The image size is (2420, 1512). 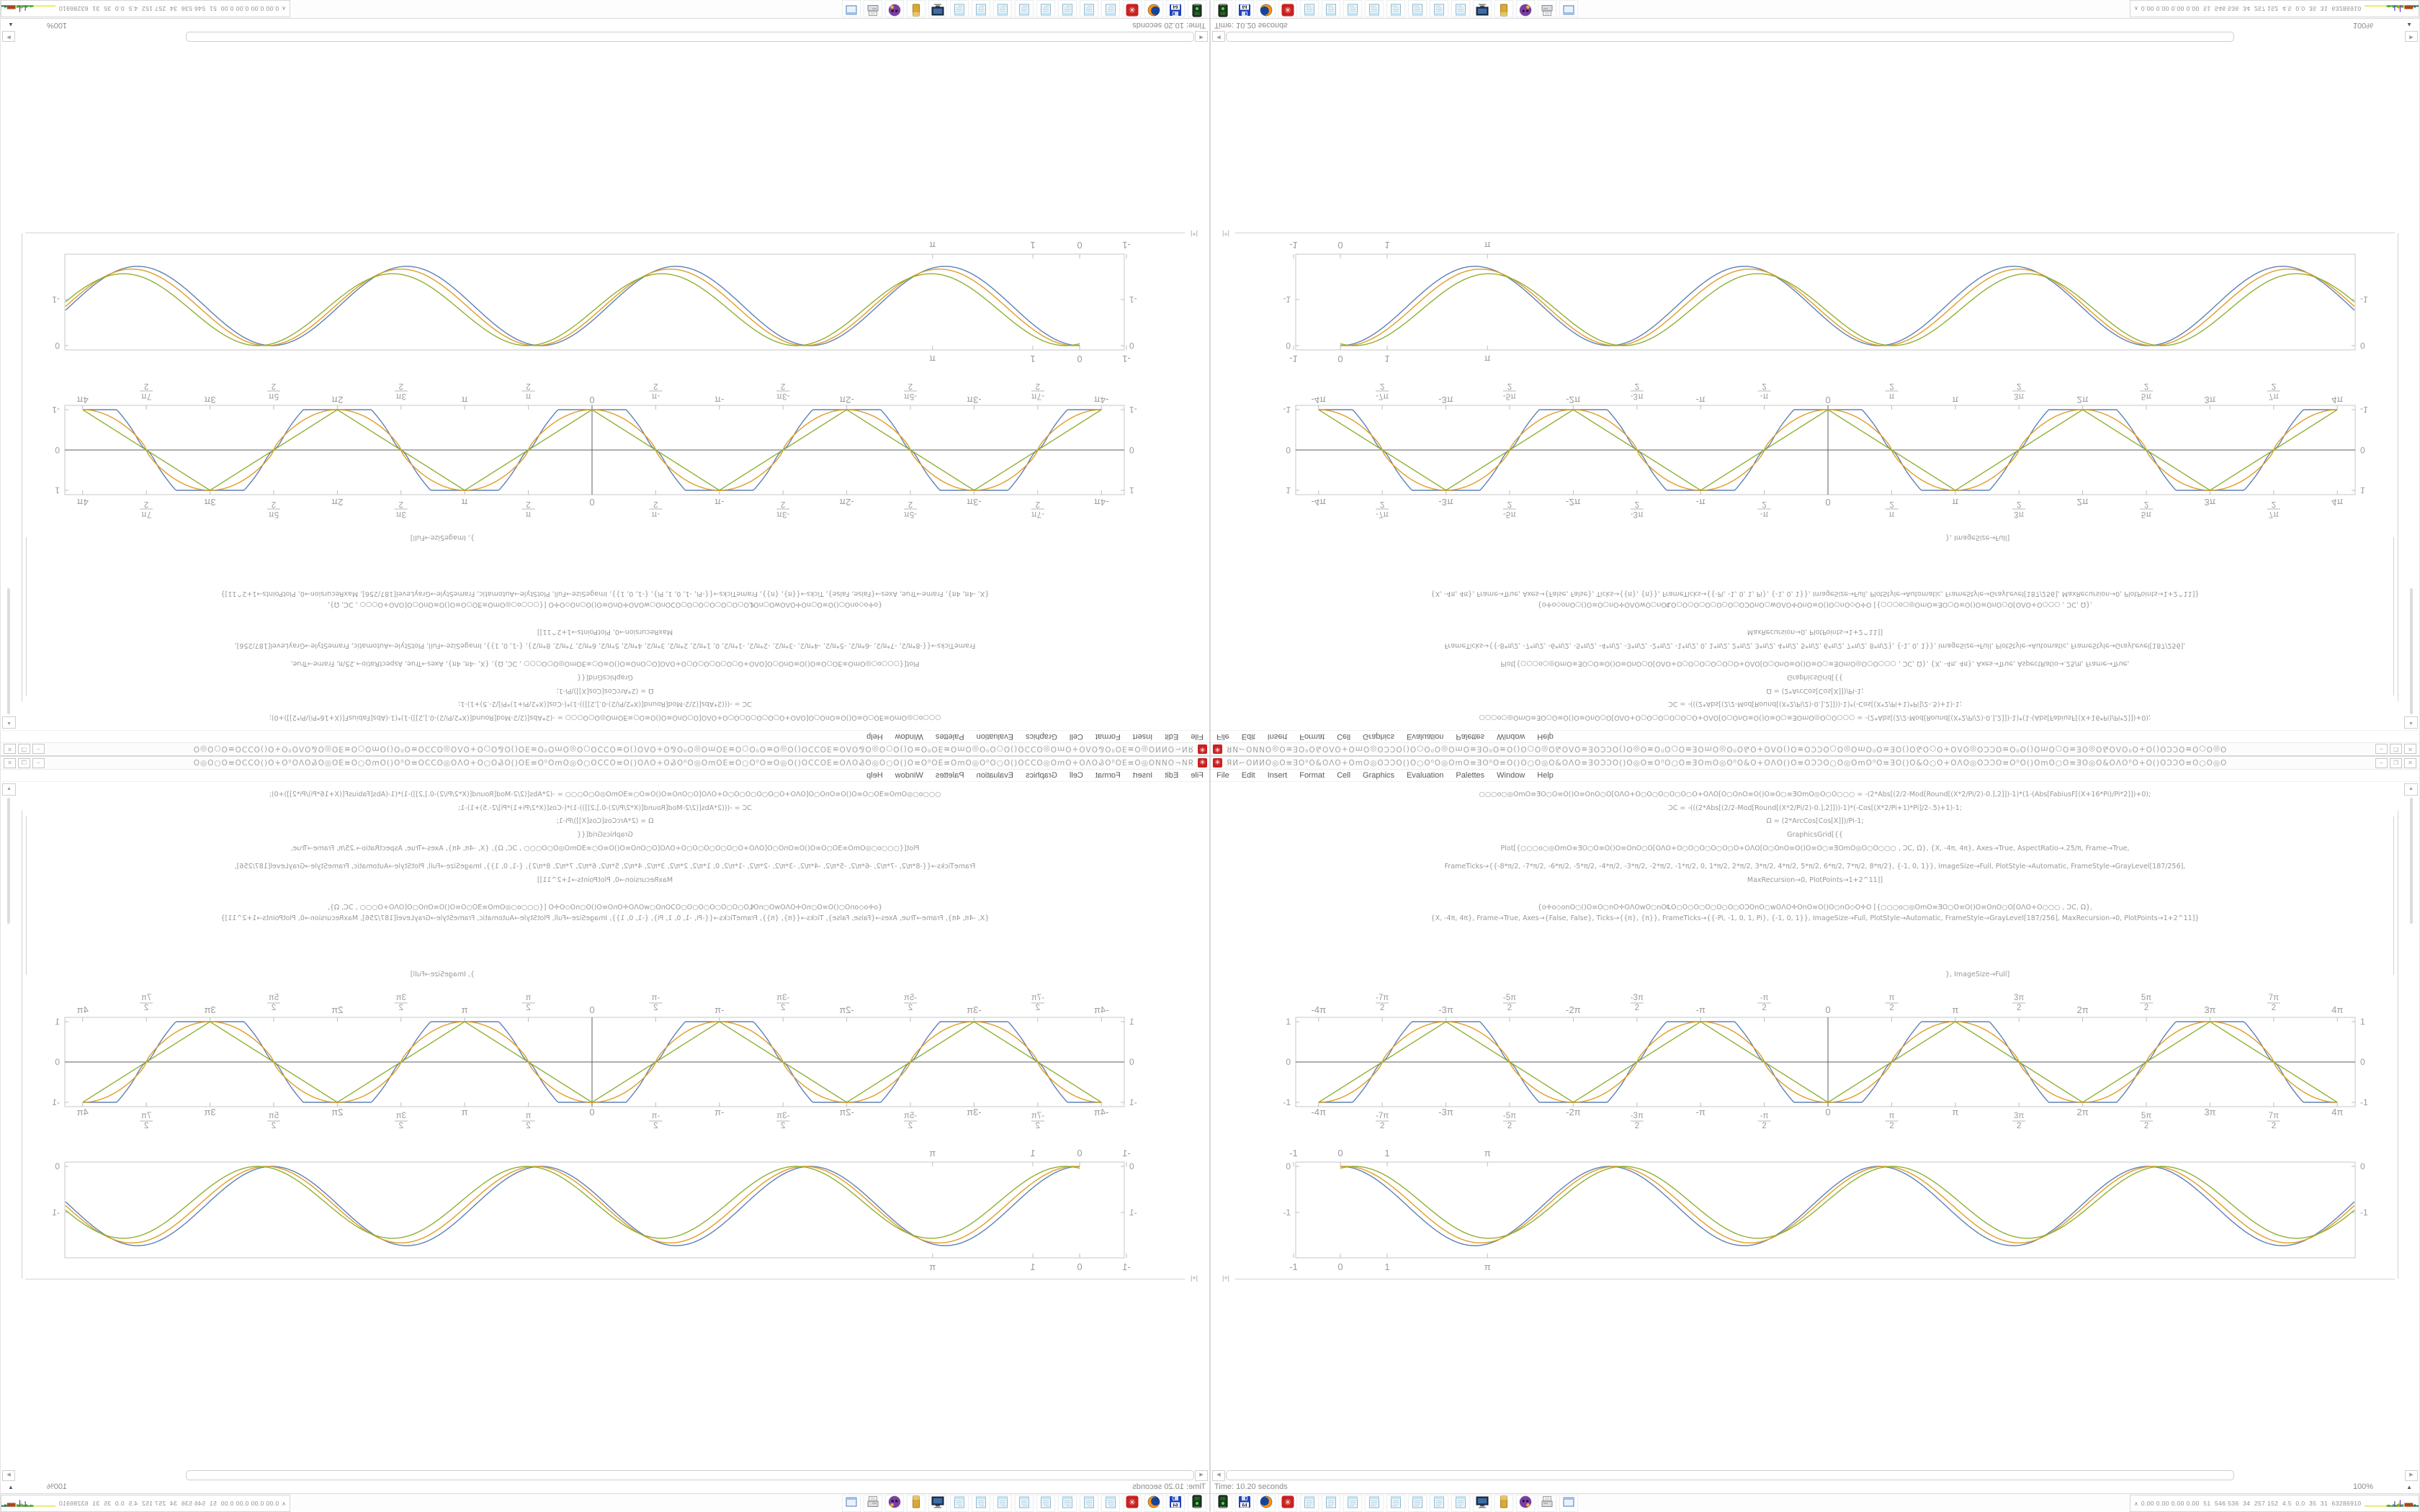 I want to click on taskbar-button-printer, so click(x=1547, y=8).